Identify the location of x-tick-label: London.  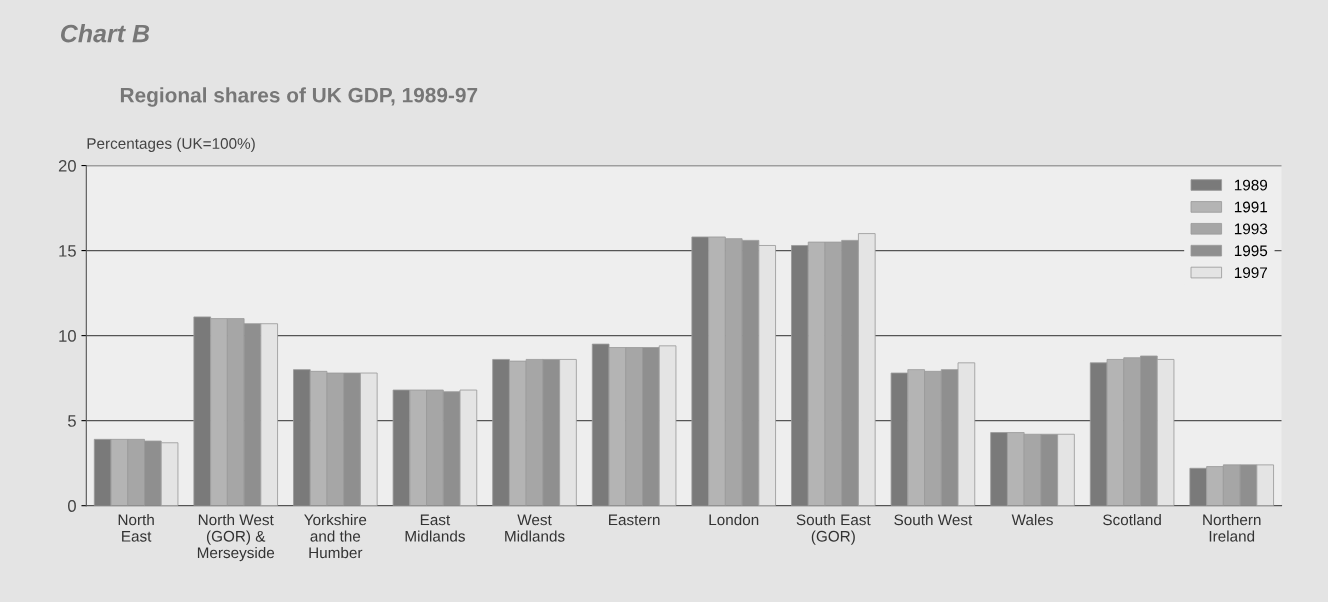
(734, 520).